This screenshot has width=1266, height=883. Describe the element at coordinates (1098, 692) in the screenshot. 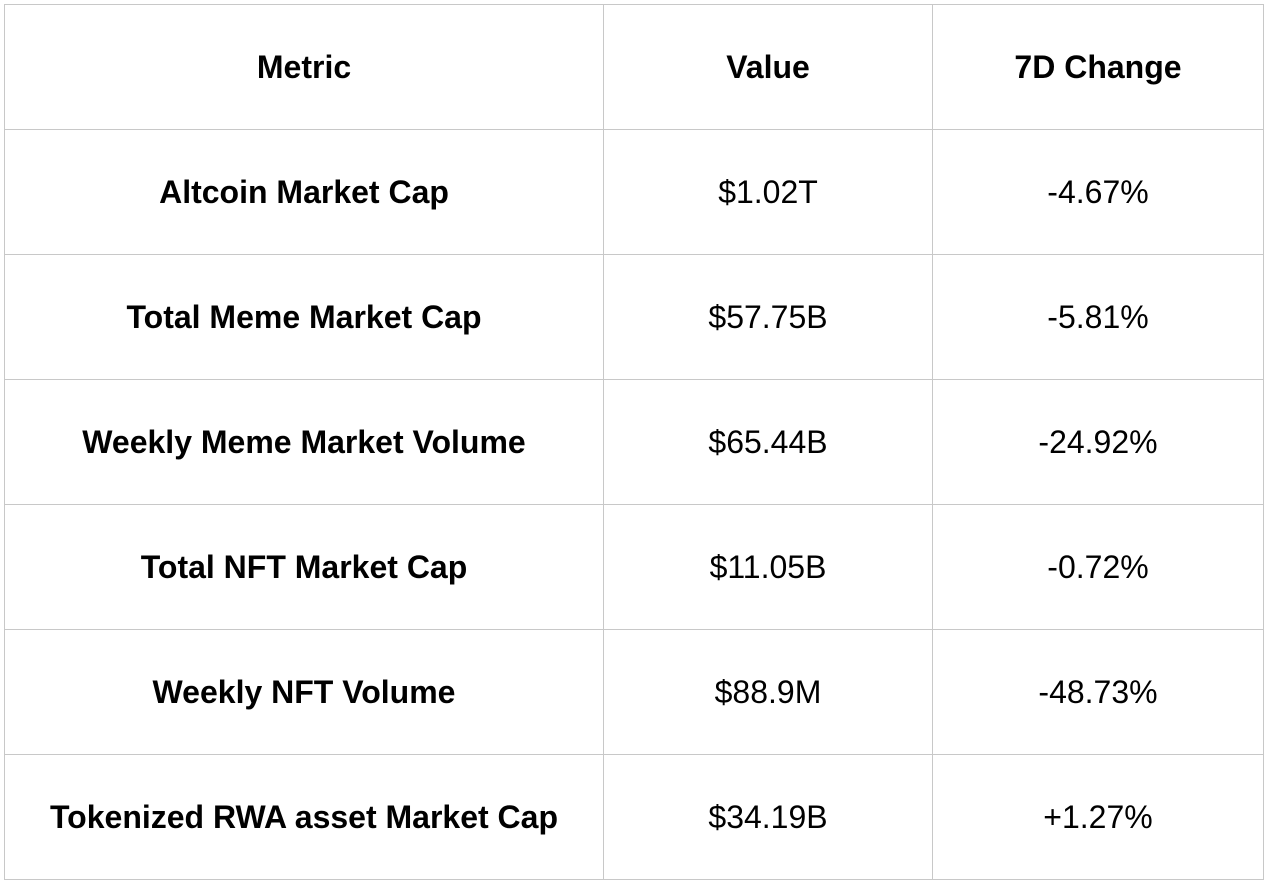

I see `change-cell: -48.73%` at that location.